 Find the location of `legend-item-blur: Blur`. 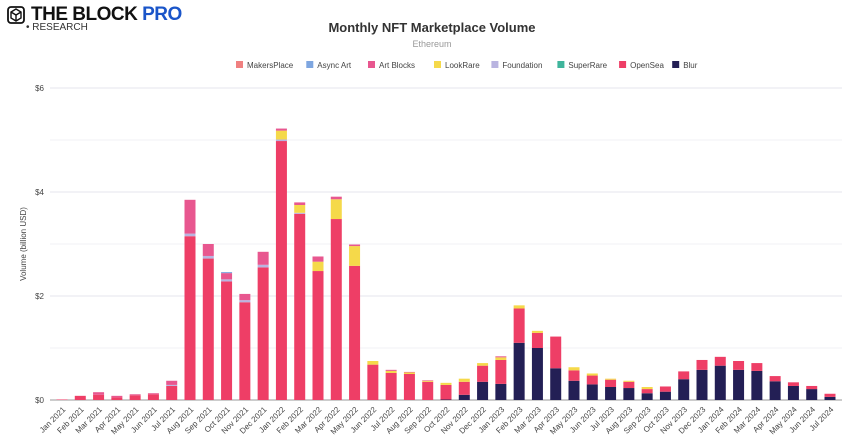

legend-item-blur: Blur is located at coordinates (685, 65).